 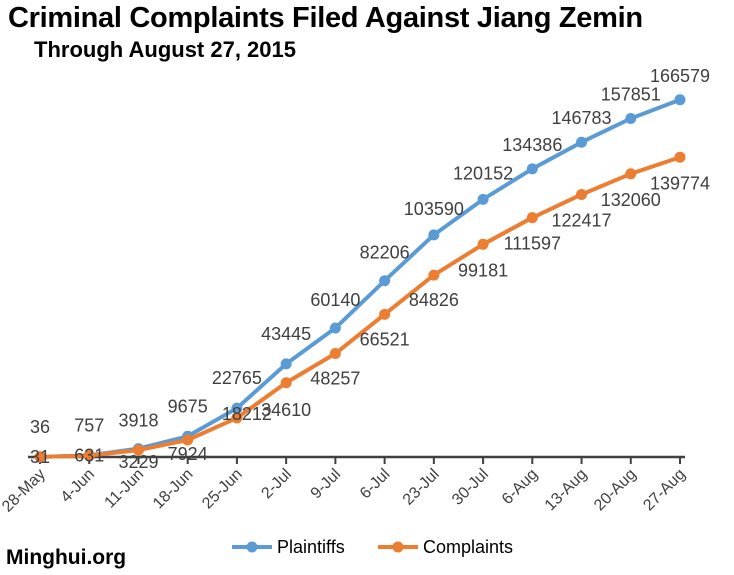 I want to click on data-label: 18212, so click(x=247, y=414).